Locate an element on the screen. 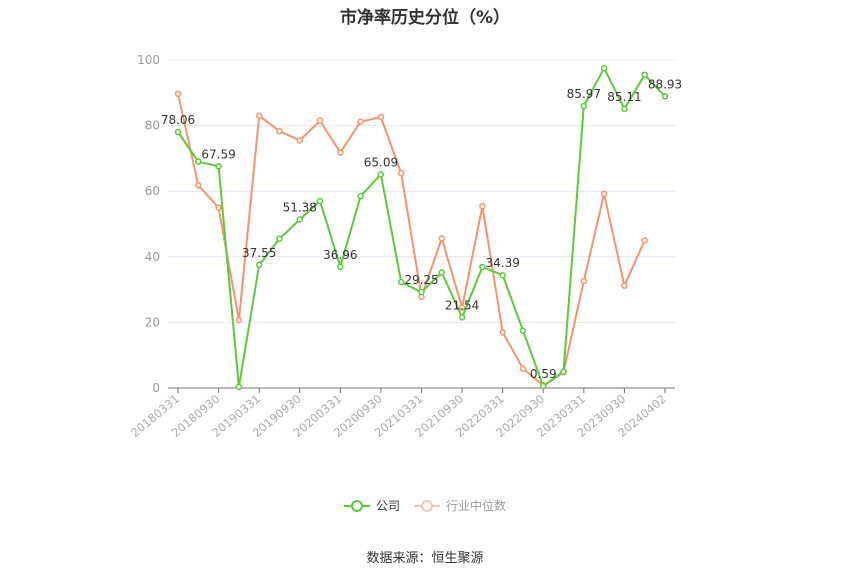 This screenshot has width=850, height=574. svg-text: 88.93 is located at coordinates (665, 84).